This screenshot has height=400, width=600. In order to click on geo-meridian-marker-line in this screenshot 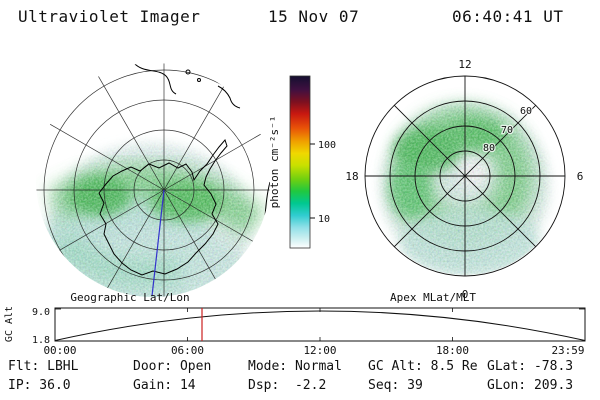, I will do `click(158, 243)`.